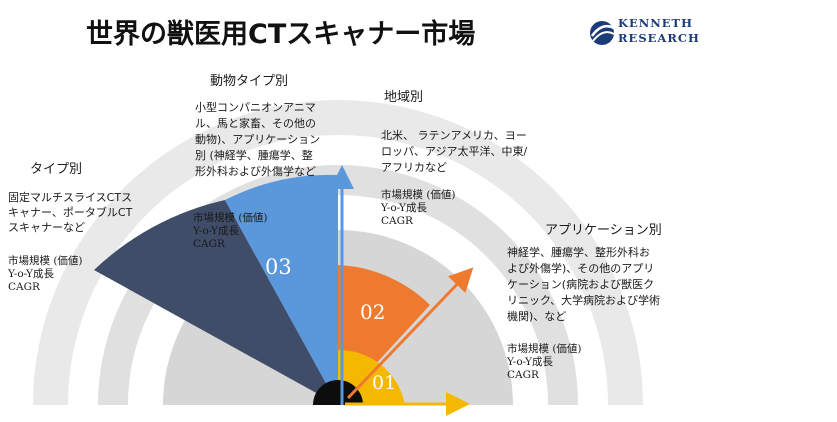  I want to click on segment-02-line: ロッパ、アジア太平洋、中東/, so click(454, 151).